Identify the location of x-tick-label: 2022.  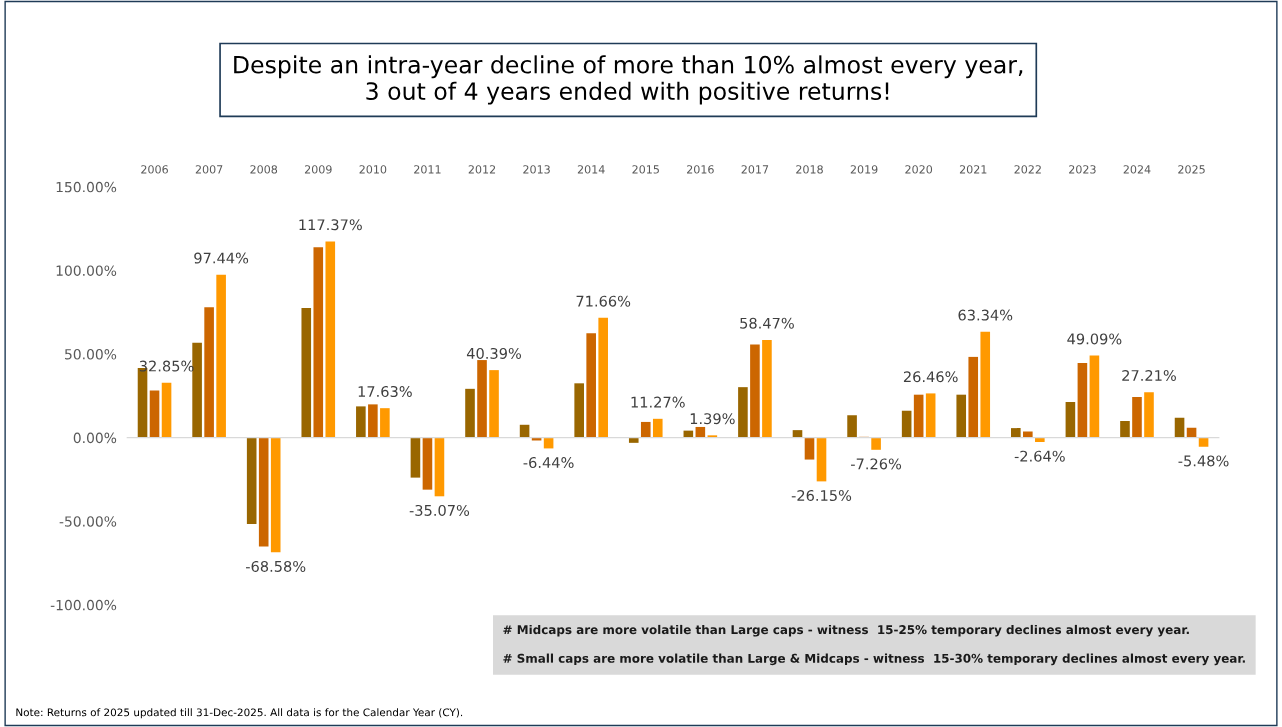
(1027, 169).